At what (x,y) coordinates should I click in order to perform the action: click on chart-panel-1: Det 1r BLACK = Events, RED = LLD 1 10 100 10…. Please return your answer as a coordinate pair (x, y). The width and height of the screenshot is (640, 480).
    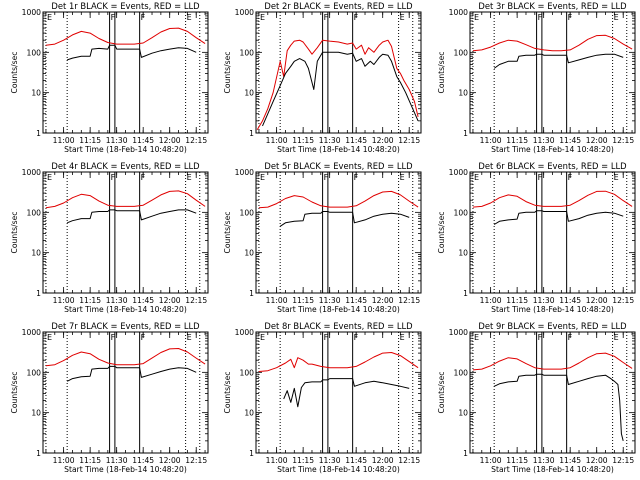
    Looking at the image, I should click on (109, 77).